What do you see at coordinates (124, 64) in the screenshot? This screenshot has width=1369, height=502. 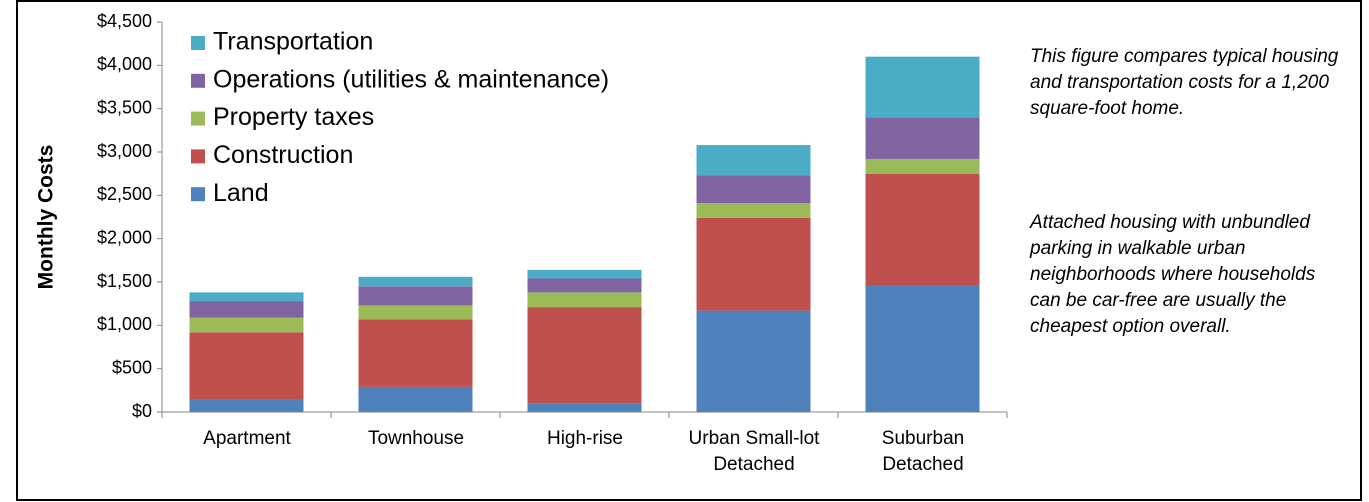 I see `y-tick-label: $4,000` at bounding box center [124, 64].